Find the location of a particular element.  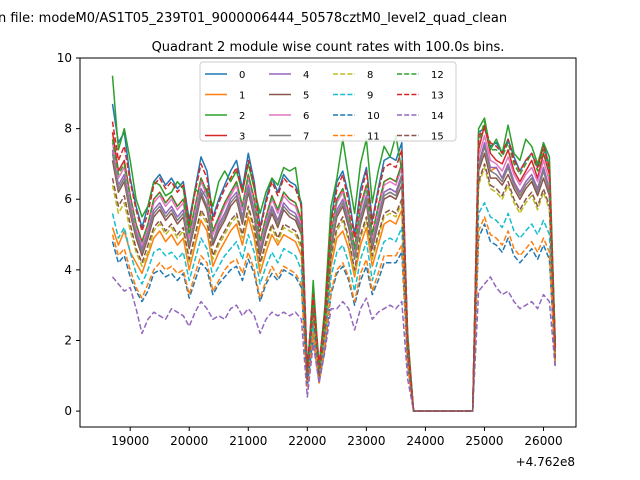

legend-label-4: 4 is located at coordinates (306, 75).